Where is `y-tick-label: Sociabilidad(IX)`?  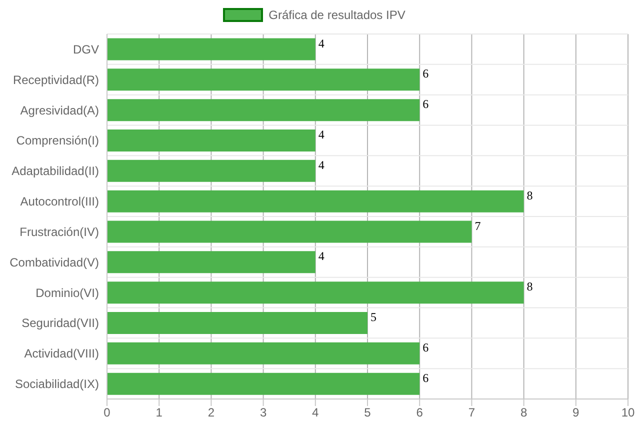 y-tick-label: Sociabilidad(IX) is located at coordinates (56, 384).